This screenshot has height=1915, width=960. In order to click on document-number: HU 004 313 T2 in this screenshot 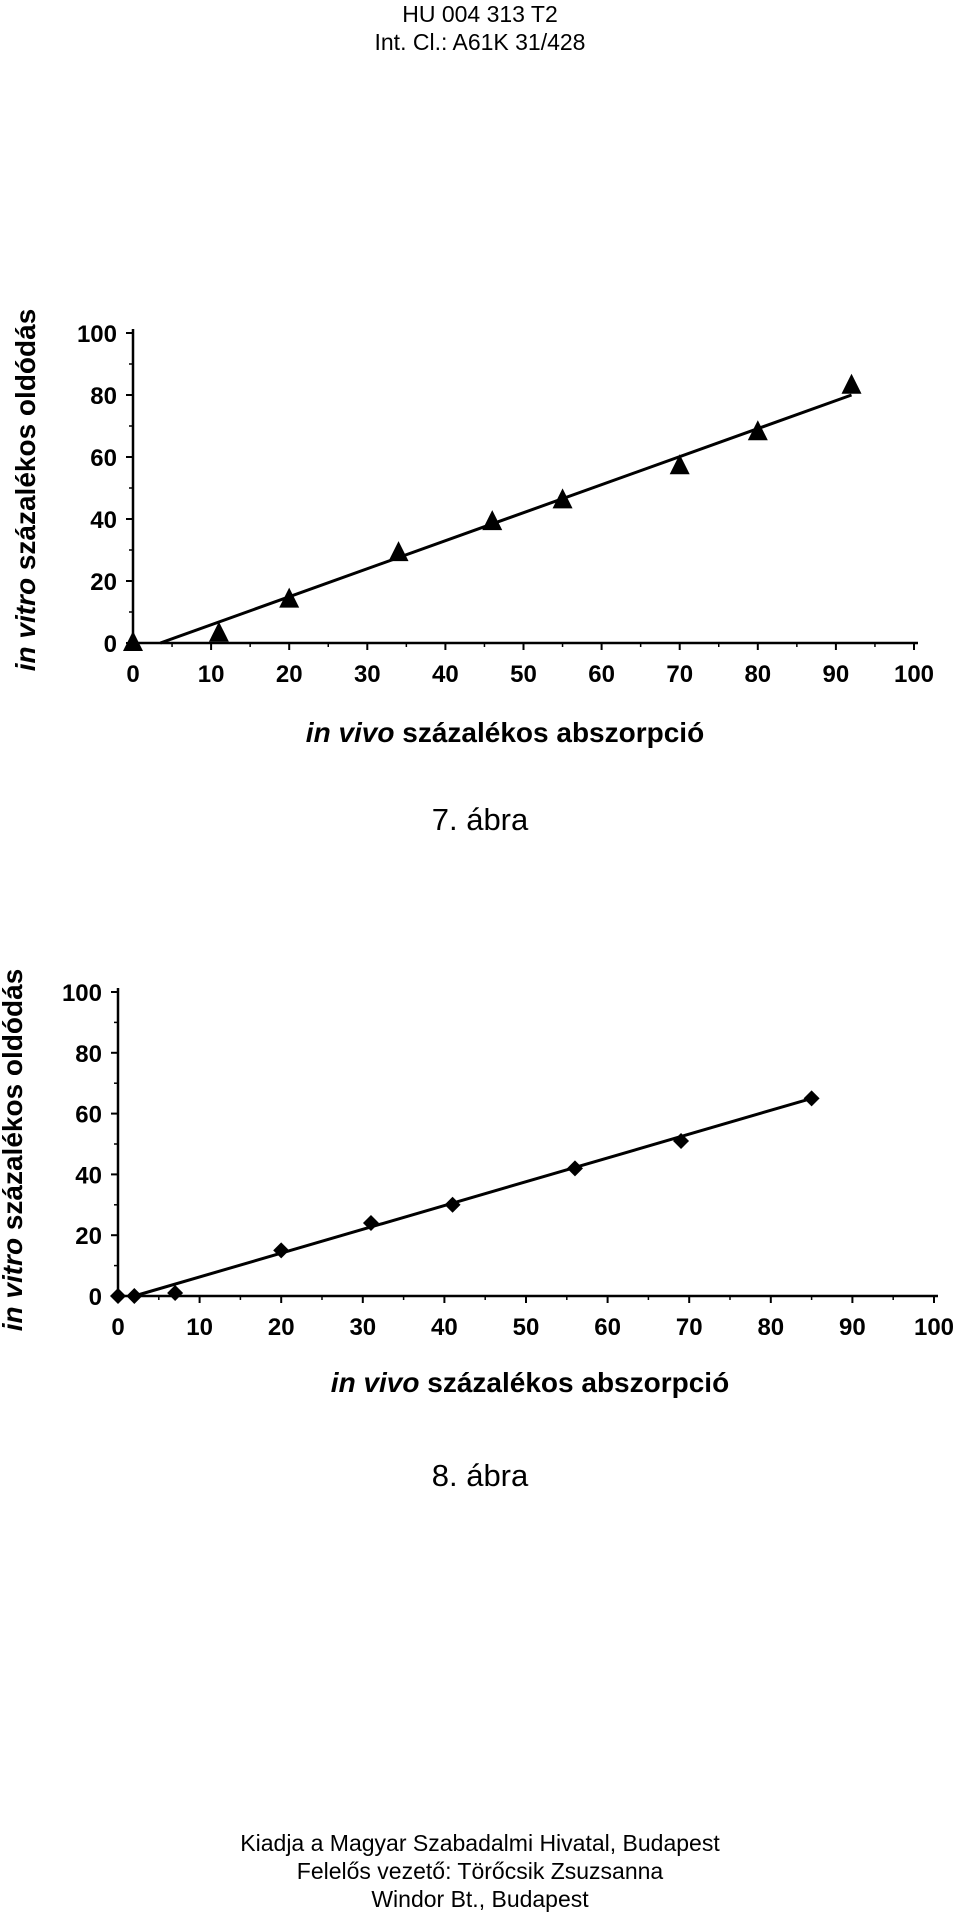, I will do `click(480, 14)`.